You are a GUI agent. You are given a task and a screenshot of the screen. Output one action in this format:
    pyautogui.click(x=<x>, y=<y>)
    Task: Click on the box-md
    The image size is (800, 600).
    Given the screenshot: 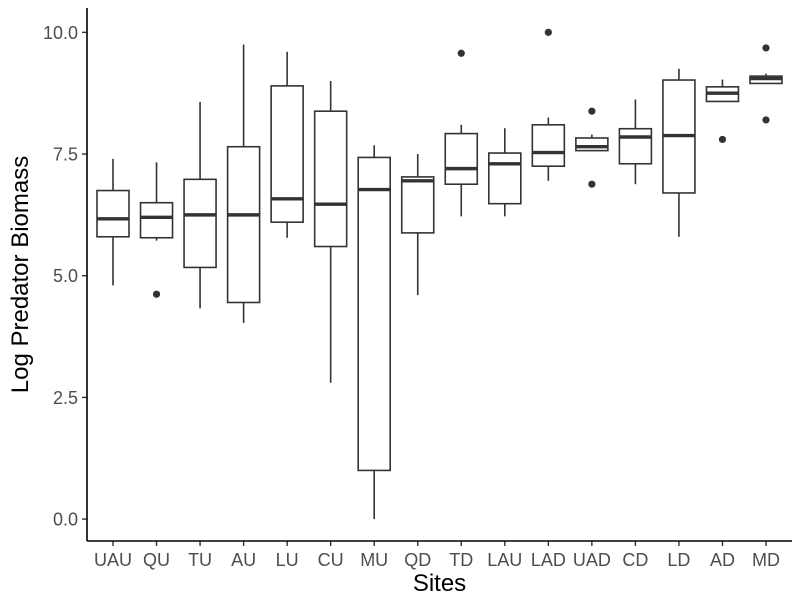 What is the action you would take?
    pyautogui.click(x=766, y=84)
    